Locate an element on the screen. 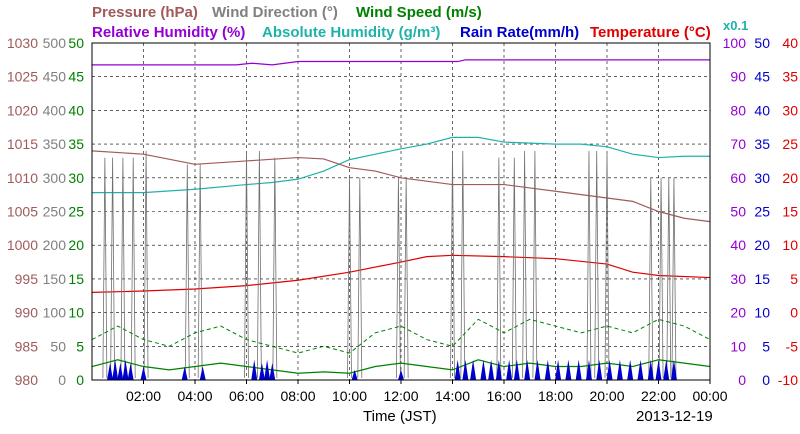 The height and width of the screenshot is (434, 800). x-tick-label: 04:00 is located at coordinates (194, 396).